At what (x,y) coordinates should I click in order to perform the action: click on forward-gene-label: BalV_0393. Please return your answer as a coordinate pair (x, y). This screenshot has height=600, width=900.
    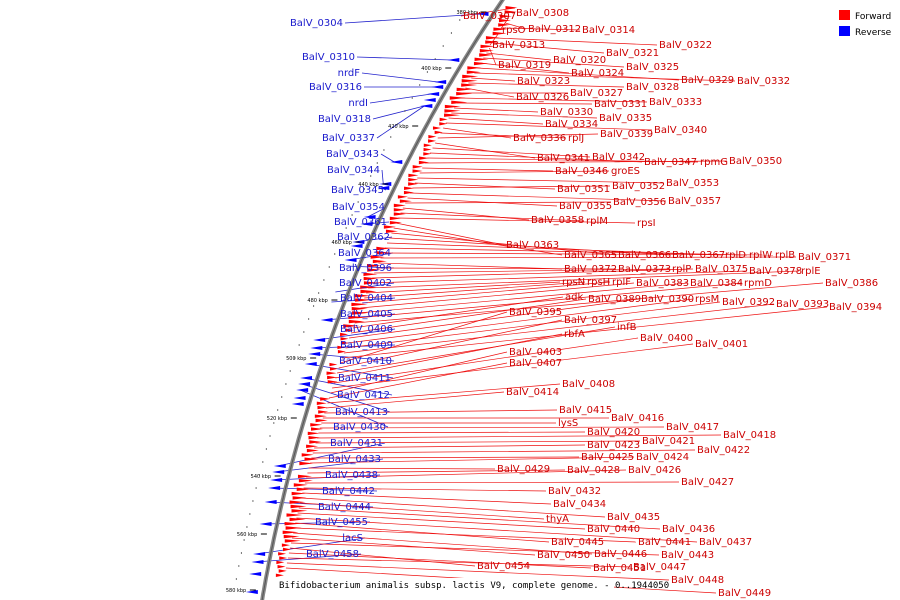
    Looking at the image, I should click on (802, 304).